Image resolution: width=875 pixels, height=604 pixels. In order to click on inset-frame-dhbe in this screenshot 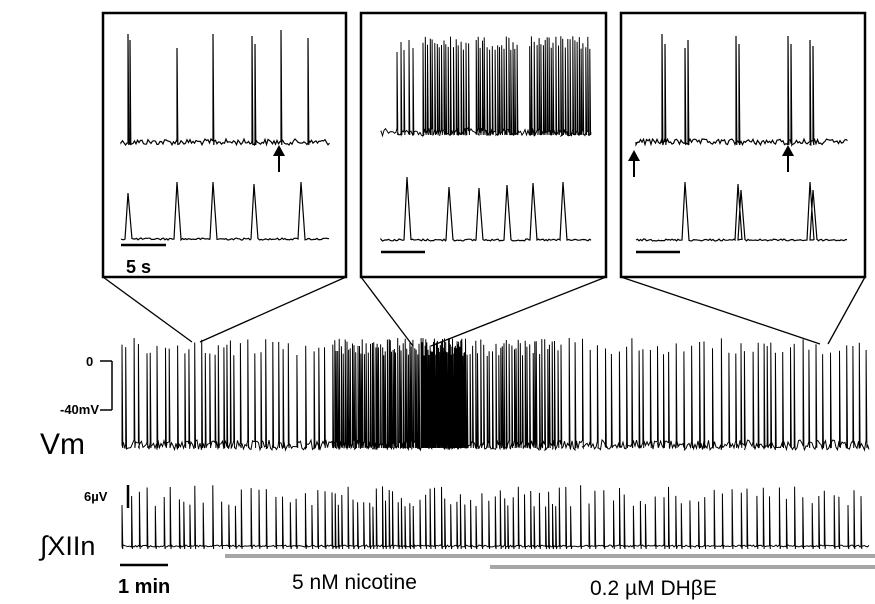, I will do `click(743, 145)`.